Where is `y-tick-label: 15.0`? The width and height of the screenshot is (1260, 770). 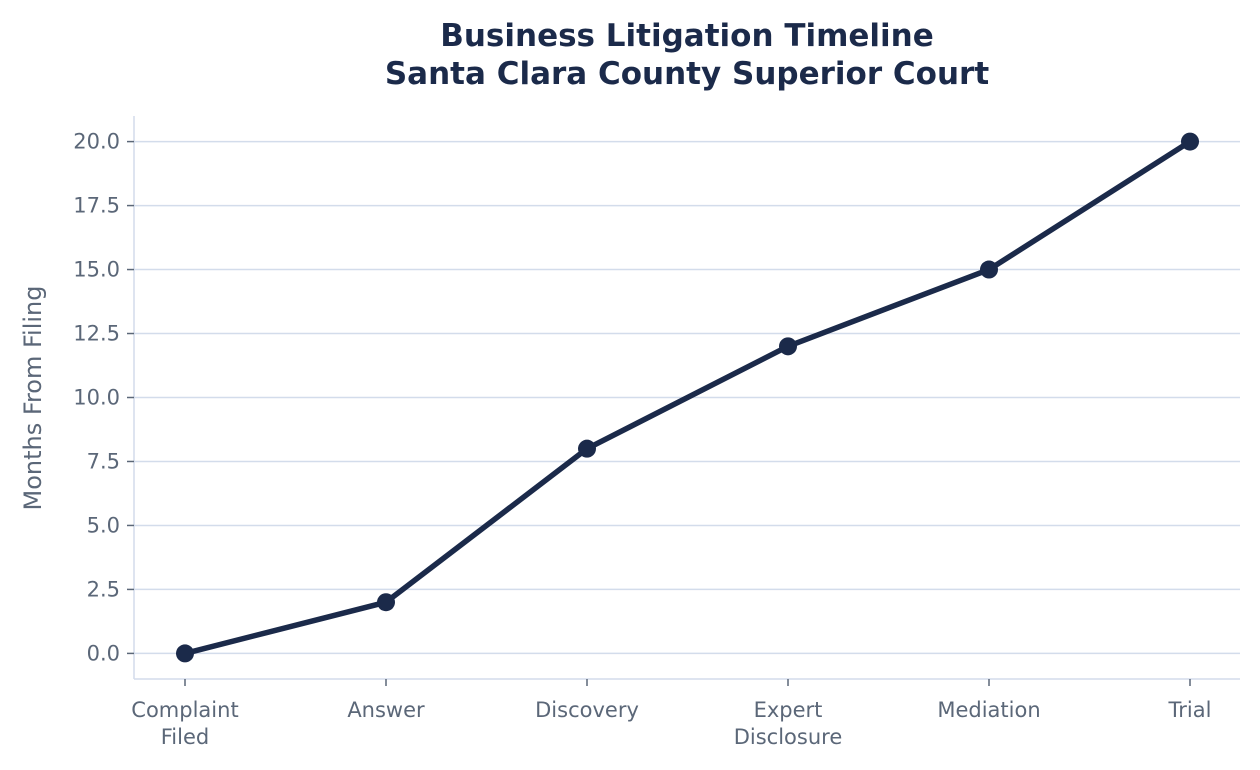 y-tick-label: 15.0 is located at coordinates (96, 270).